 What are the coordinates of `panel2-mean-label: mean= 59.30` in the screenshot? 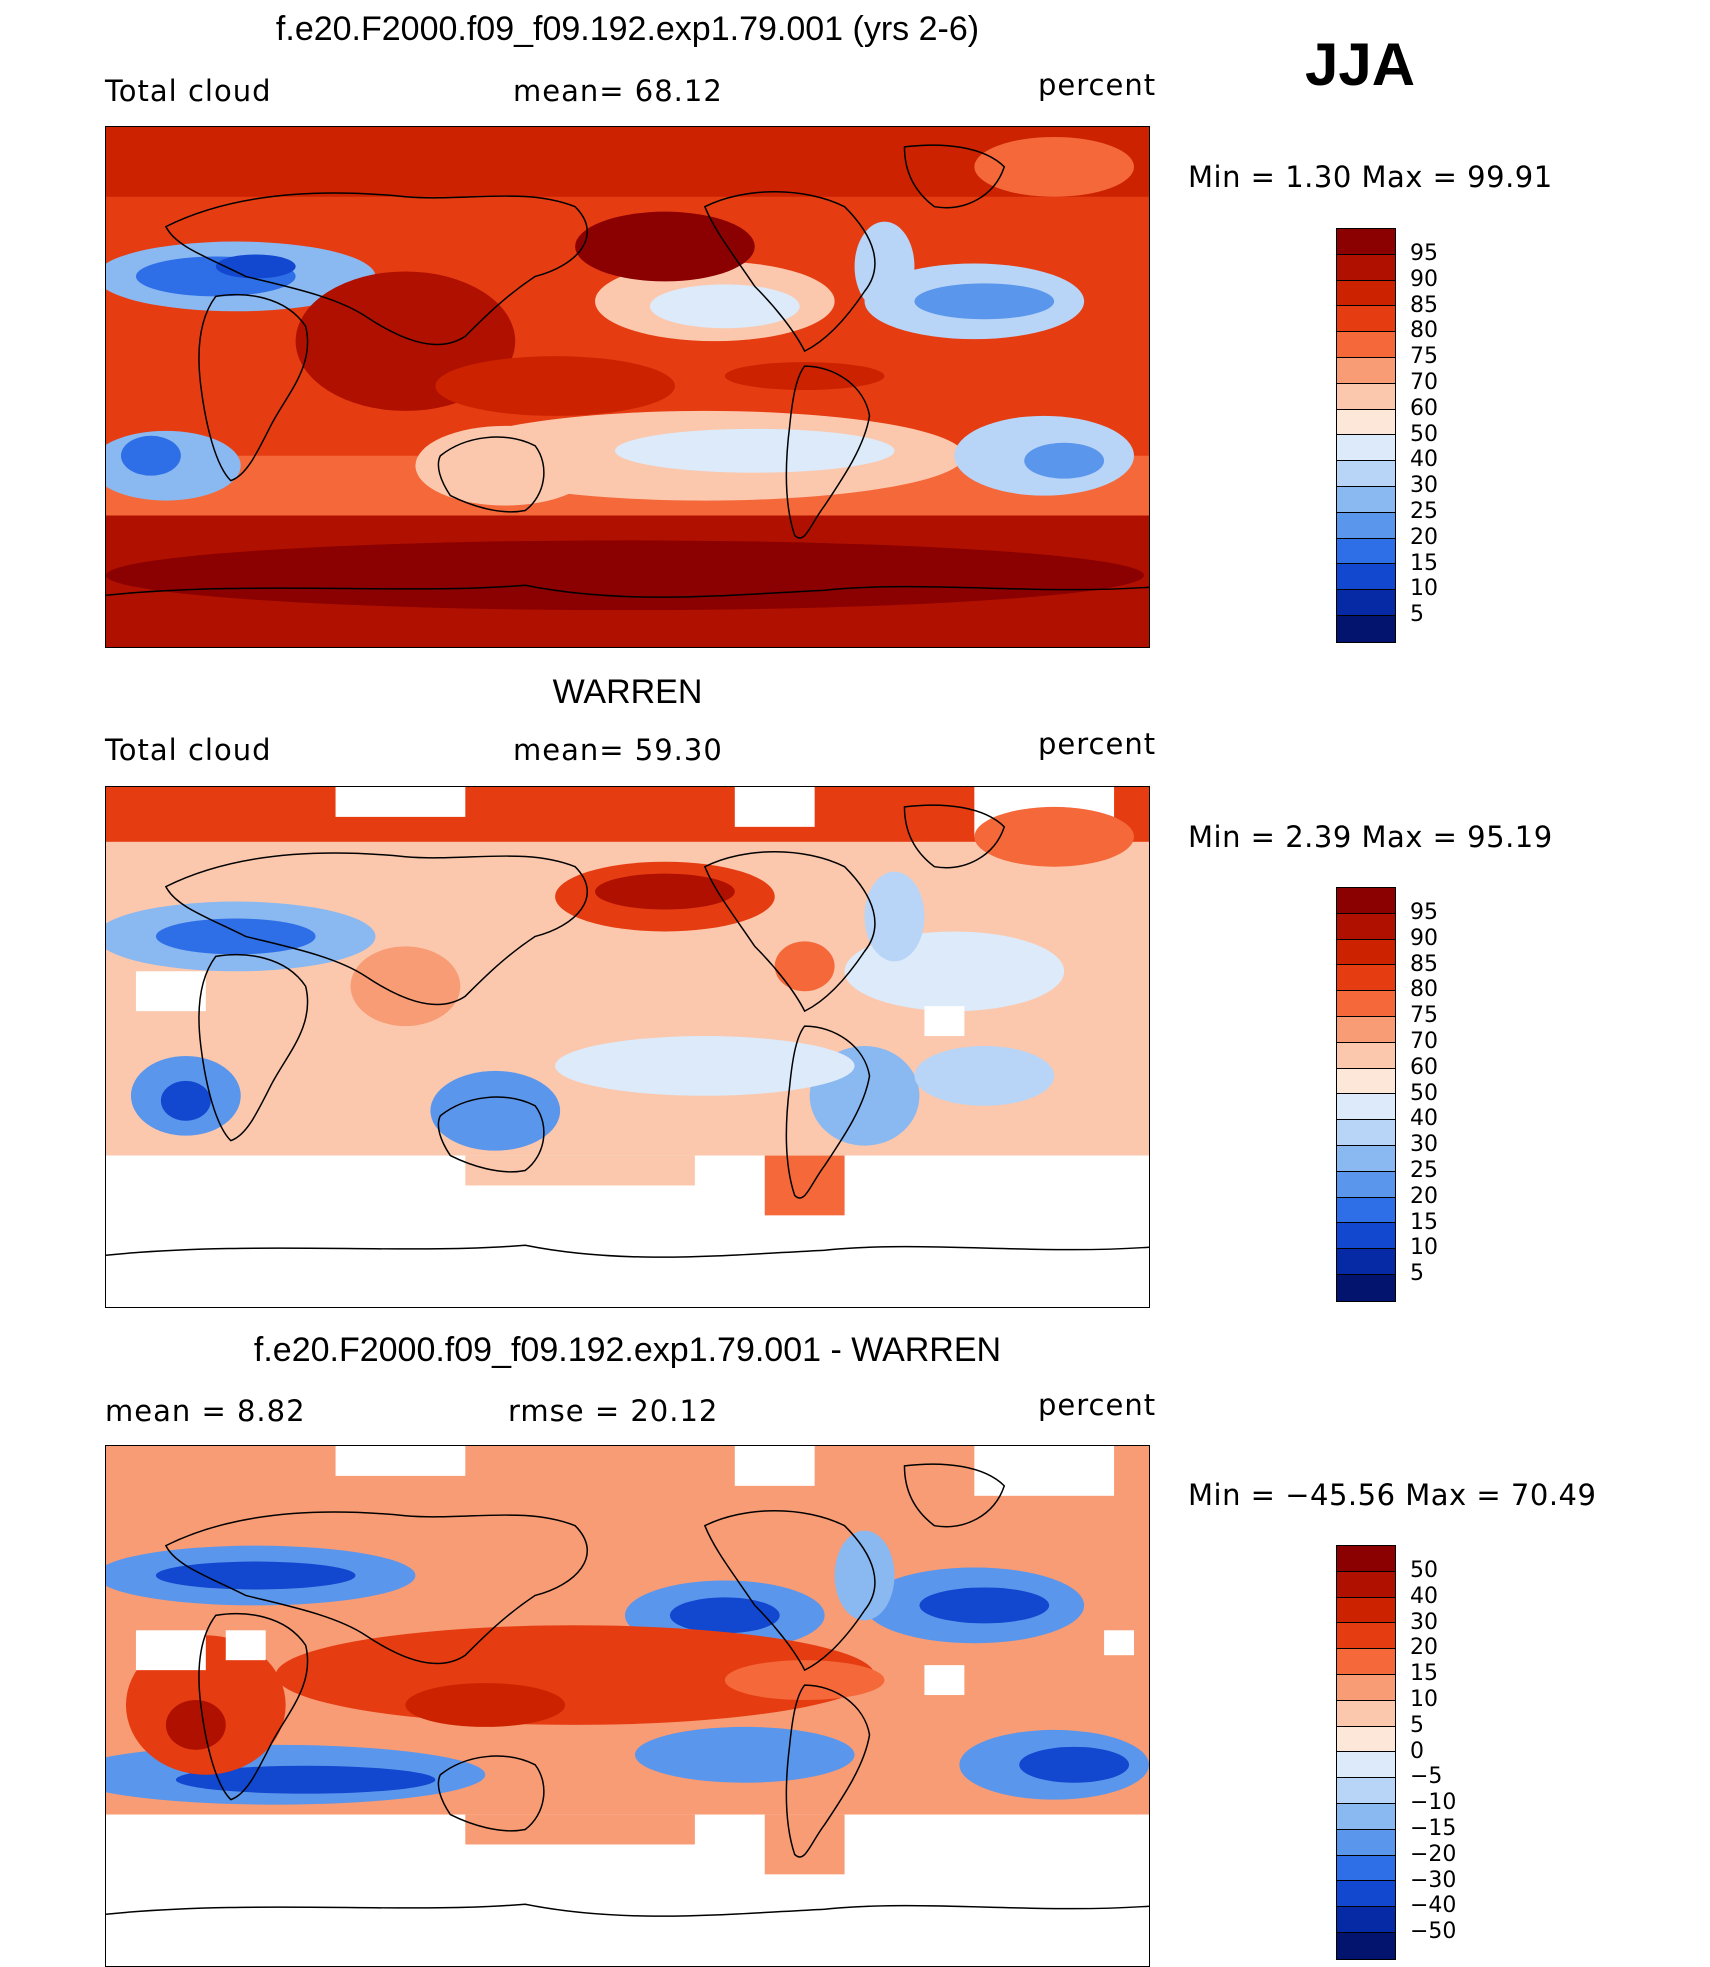 It's located at (618, 750).